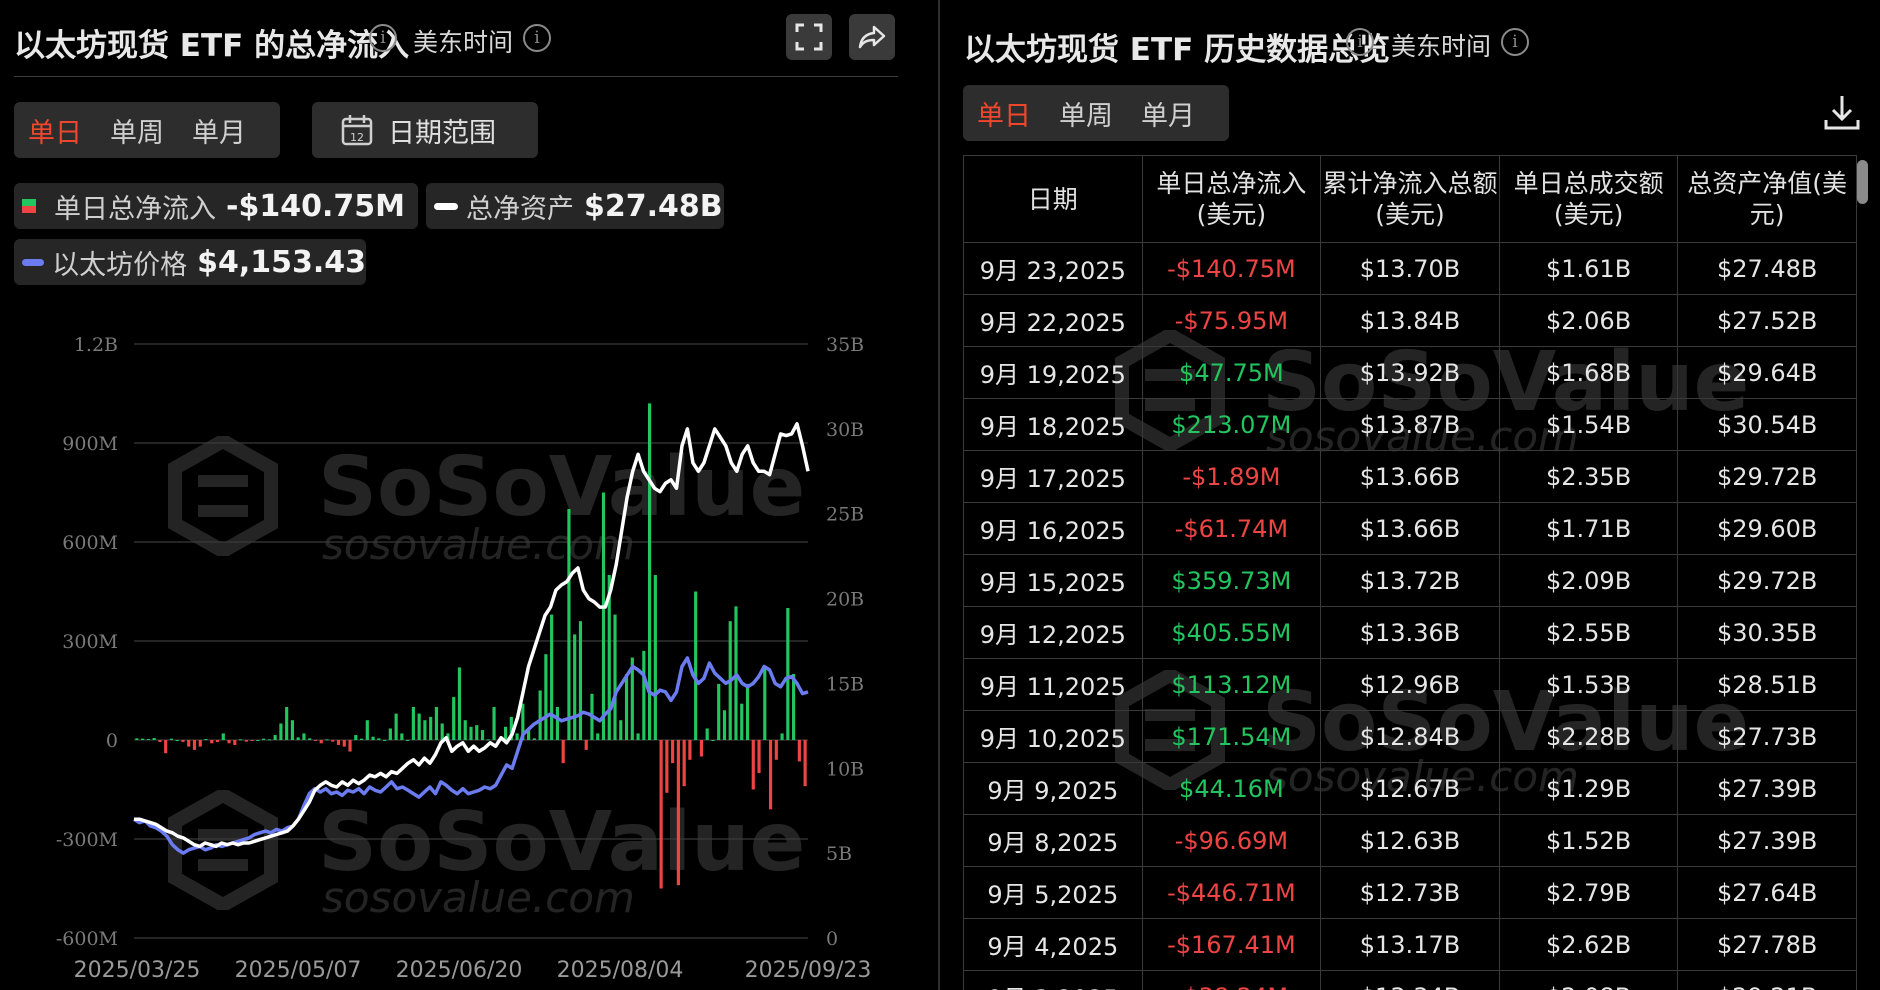 This screenshot has height=990, width=1880. Describe the element at coordinates (216, 206) in the screenshot. I see `legend-daily-inflow: 单日总净流入 -$140.75M` at that location.